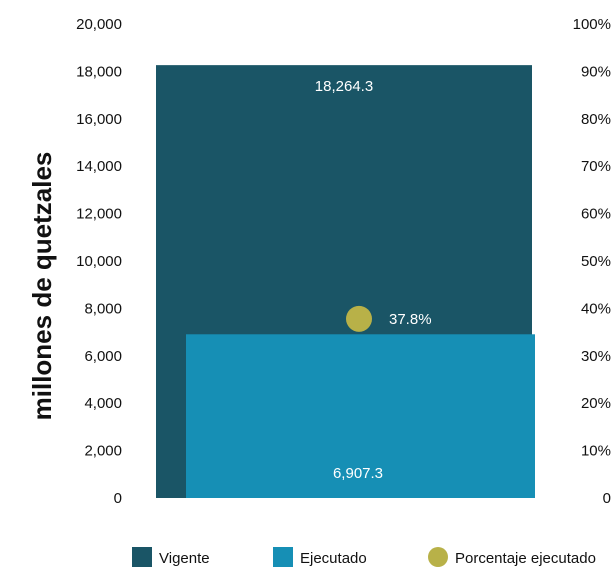  I want to click on y2-tick-label: 60%, so click(596, 214).